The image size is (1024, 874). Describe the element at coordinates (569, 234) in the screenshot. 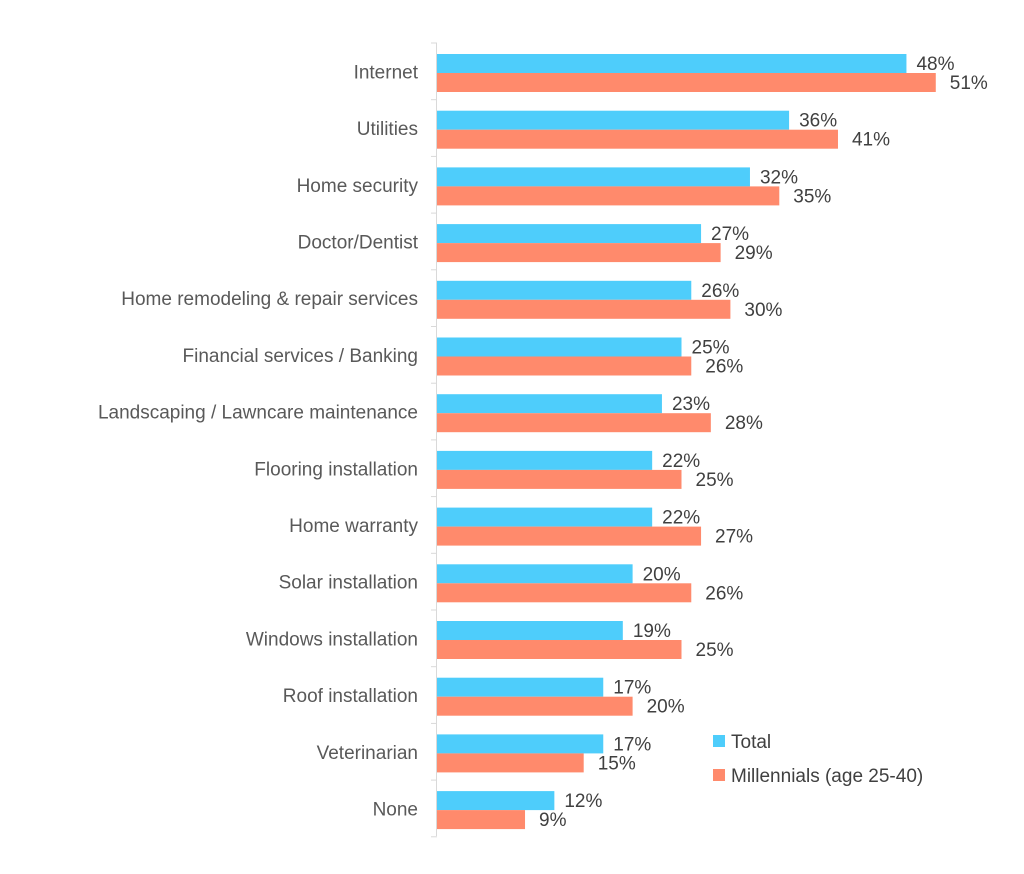

I see `bar-total-doctor-dentist` at that location.